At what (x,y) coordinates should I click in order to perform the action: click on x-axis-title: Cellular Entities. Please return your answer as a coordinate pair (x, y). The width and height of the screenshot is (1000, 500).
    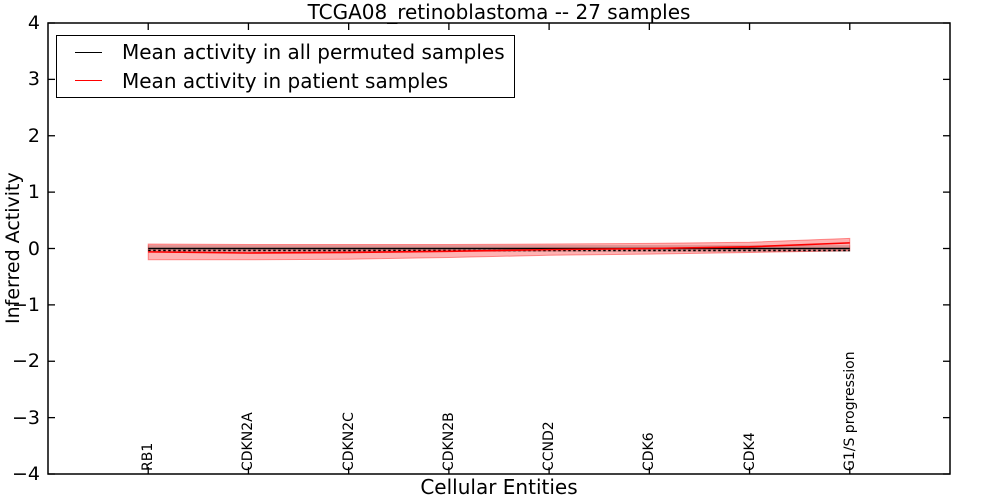
    Looking at the image, I should click on (499, 487).